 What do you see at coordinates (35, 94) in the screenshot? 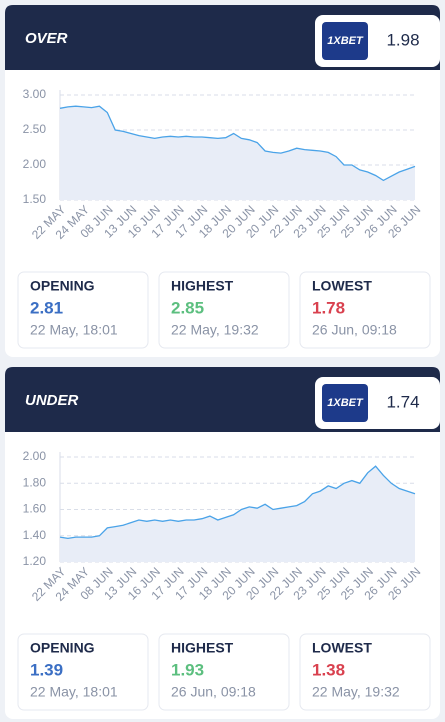
I see `y-tick-label: 3.00` at bounding box center [35, 94].